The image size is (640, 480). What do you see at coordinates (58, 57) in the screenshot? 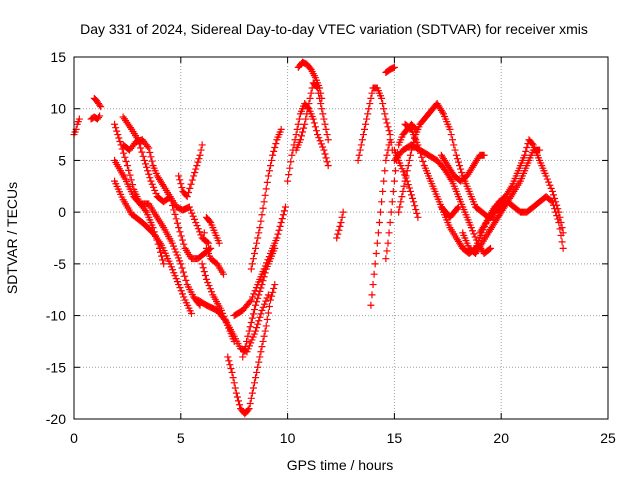
I see `y-tick-label: 15` at bounding box center [58, 57].